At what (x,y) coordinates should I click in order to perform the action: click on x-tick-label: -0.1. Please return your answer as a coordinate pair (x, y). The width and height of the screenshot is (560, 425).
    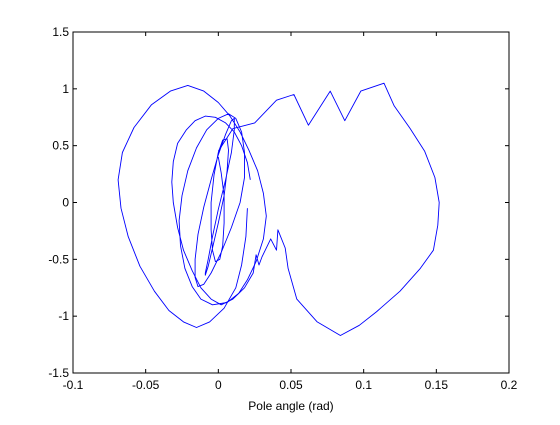
    Looking at the image, I should click on (73, 385).